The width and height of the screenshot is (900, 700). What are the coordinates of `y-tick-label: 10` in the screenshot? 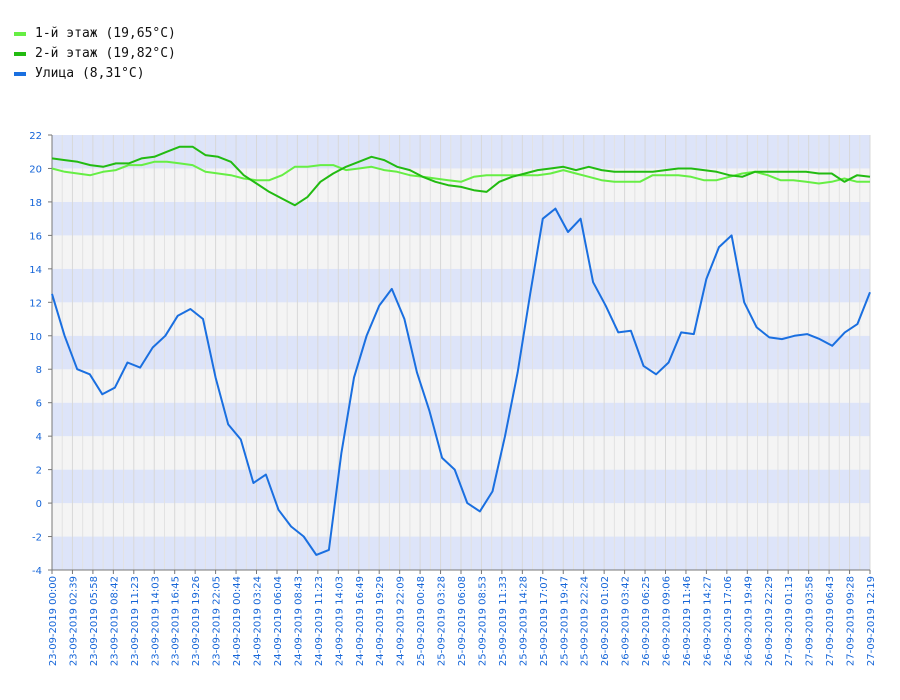 It's located at (35, 337).